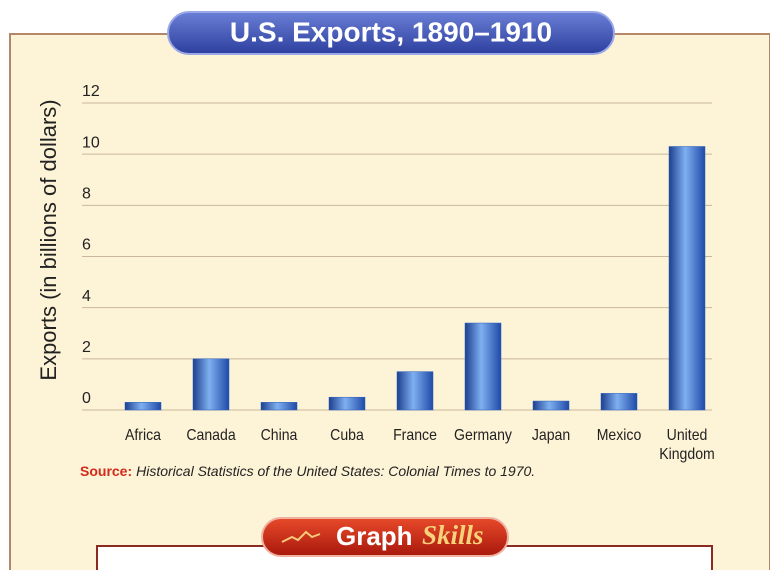 Image resolution: width=770 pixels, height=570 pixels. Describe the element at coordinates (483, 435) in the screenshot. I see `x-tick-label: Germany` at that location.